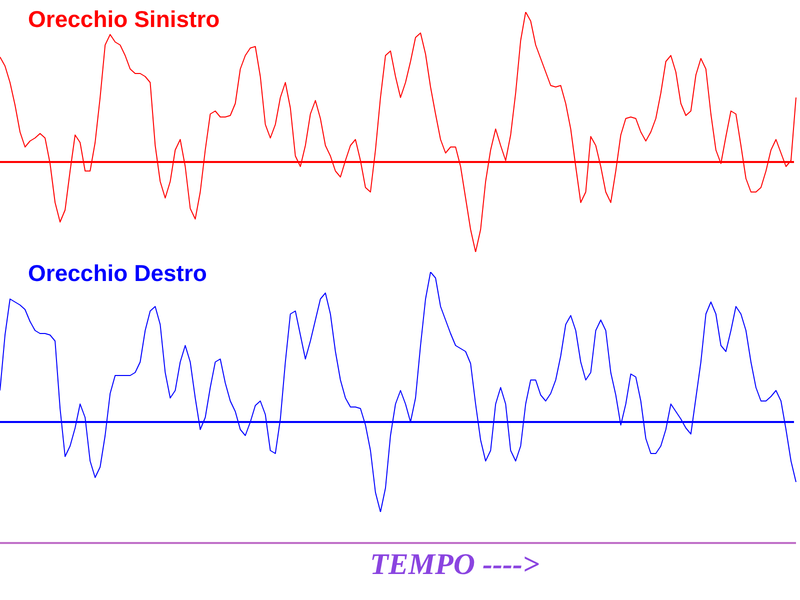 Image resolution: width=800 pixels, height=600 pixels. I want to click on chart-title: Orecchio Sinistro, so click(124, 19).